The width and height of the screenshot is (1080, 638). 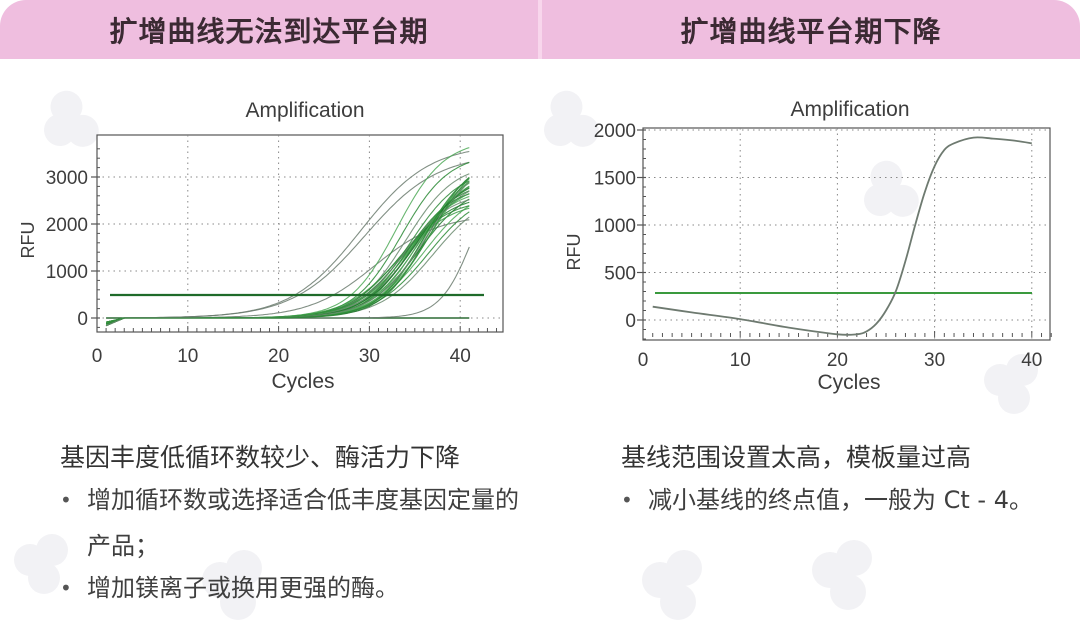 I want to click on y-tick-label: 3000, so click(x=67, y=178).